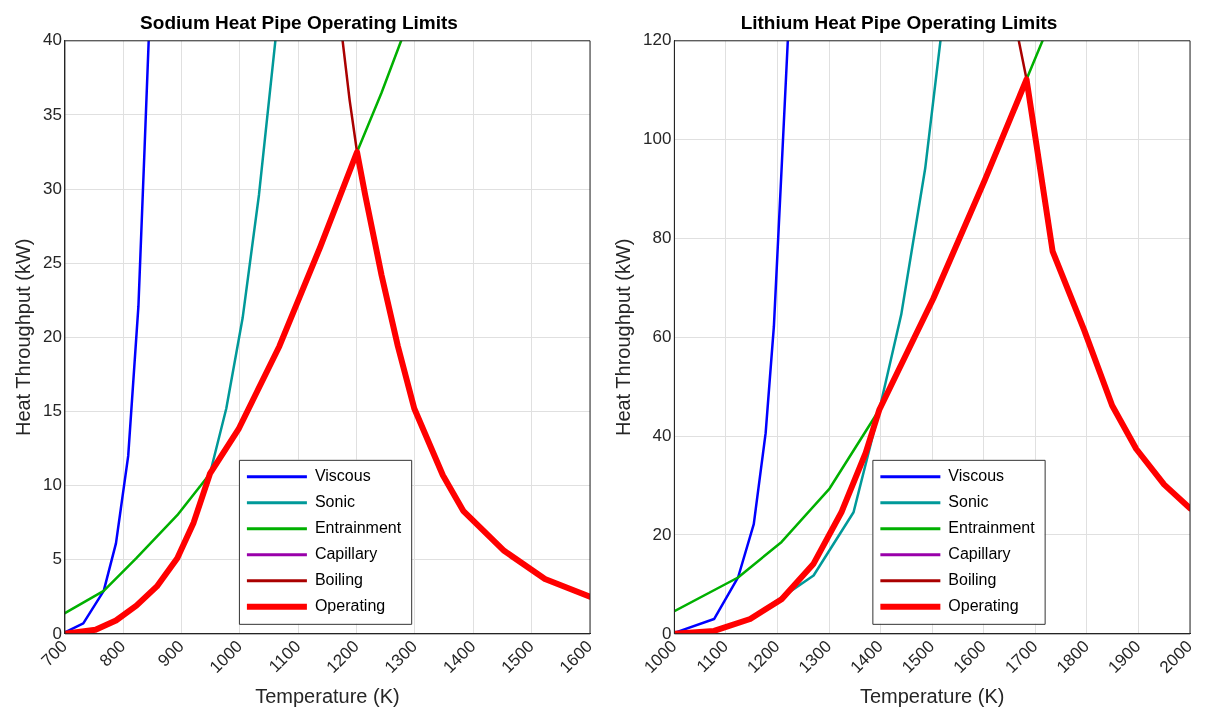  I want to click on x-tick-label: 800, so click(112, 653).